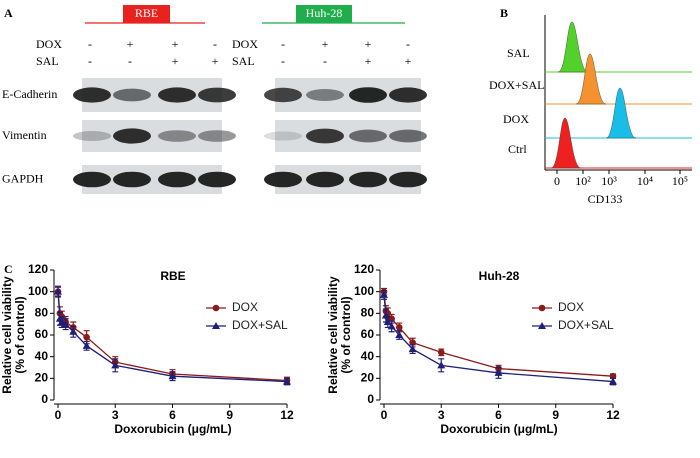  What do you see at coordinates (29, 94) in the screenshot?
I see `blot-label: E-Cadherin` at bounding box center [29, 94].